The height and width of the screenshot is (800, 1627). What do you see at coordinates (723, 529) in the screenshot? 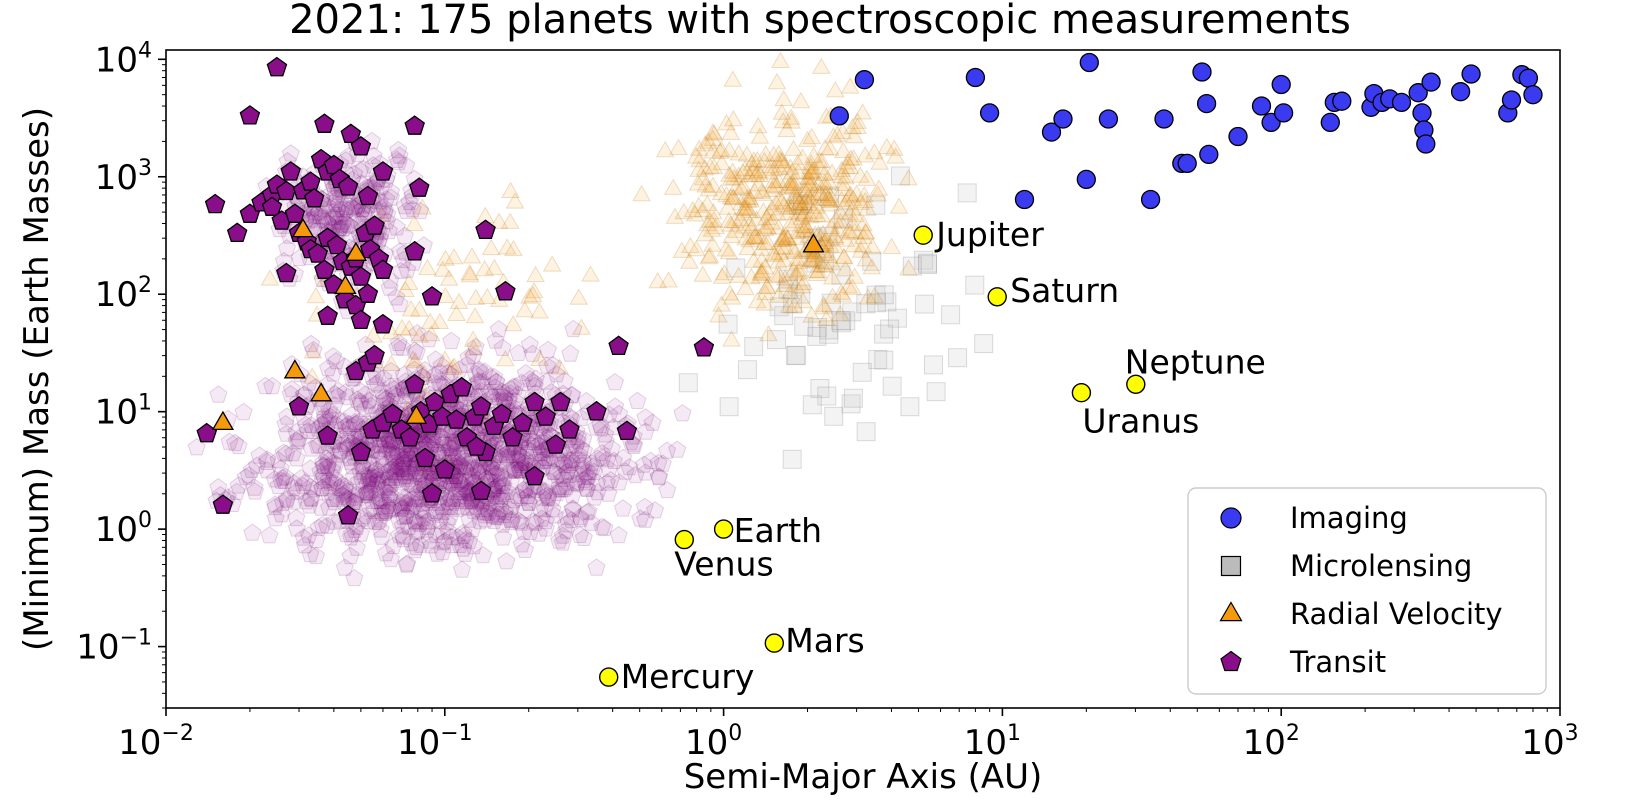
I see `planet-earth-marker` at bounding box center [723, 529].